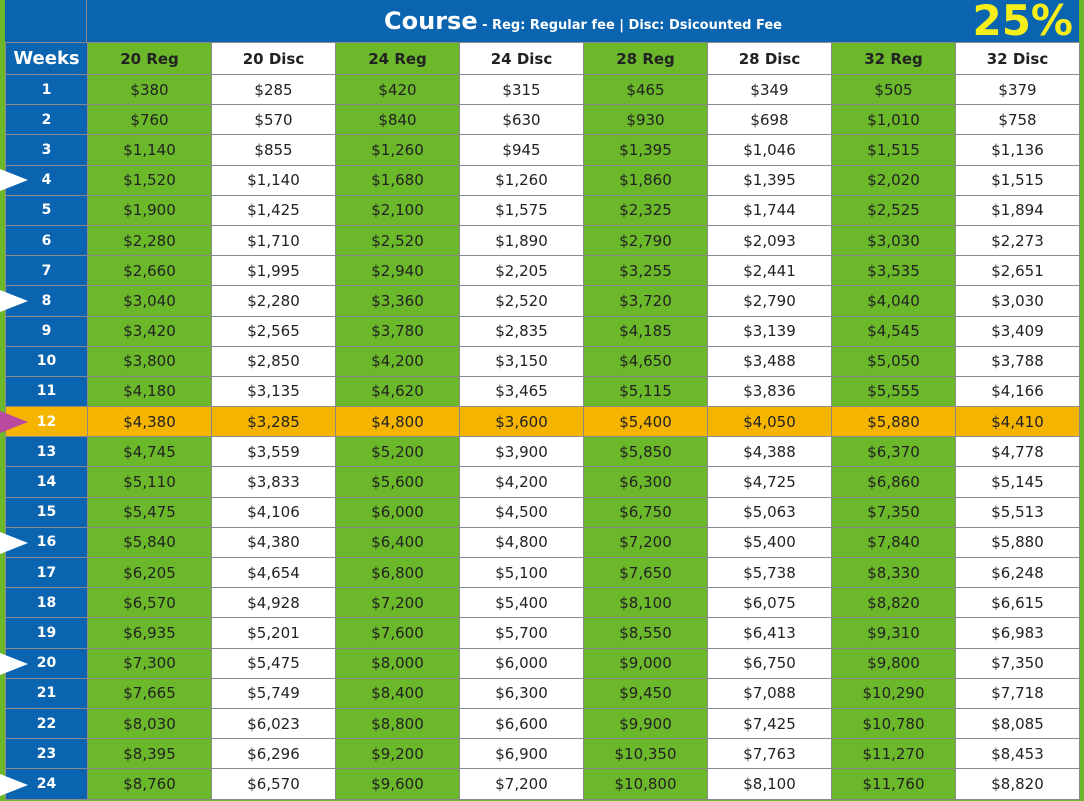 The image size is (1084, 801). Describe the element at coordinates (645, 482) in the screenshot. I see `fee-cell: $6,300` at that location.